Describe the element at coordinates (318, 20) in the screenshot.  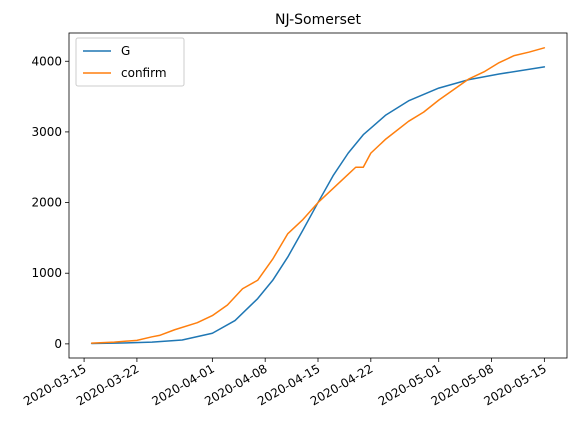
I see `chart-title: NJ-Somerset` at that location.